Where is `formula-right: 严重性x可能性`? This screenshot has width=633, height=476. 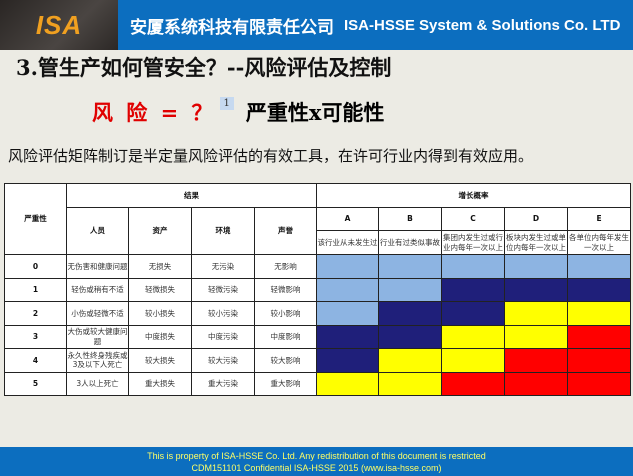 formula-right: 严重性x可能性 is located at coordinates (315, 112).